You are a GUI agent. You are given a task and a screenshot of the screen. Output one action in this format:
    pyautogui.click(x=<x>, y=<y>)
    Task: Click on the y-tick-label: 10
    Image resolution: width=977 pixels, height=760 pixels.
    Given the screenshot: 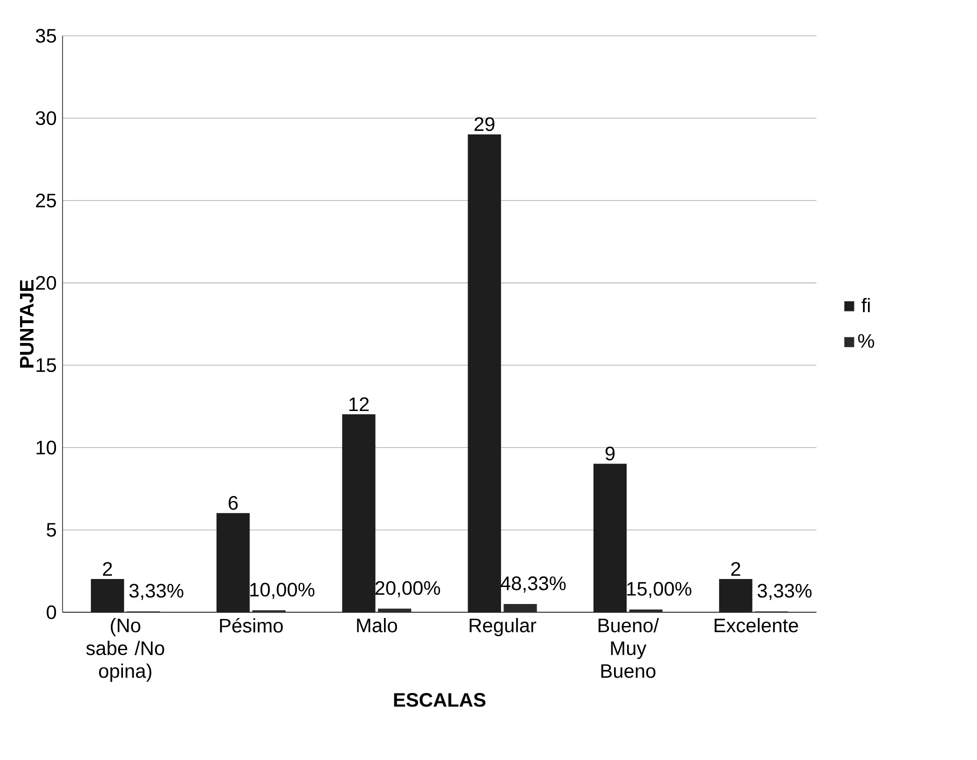 What is the action you would take?
    pyautogui.click(x=46, y=447)
    